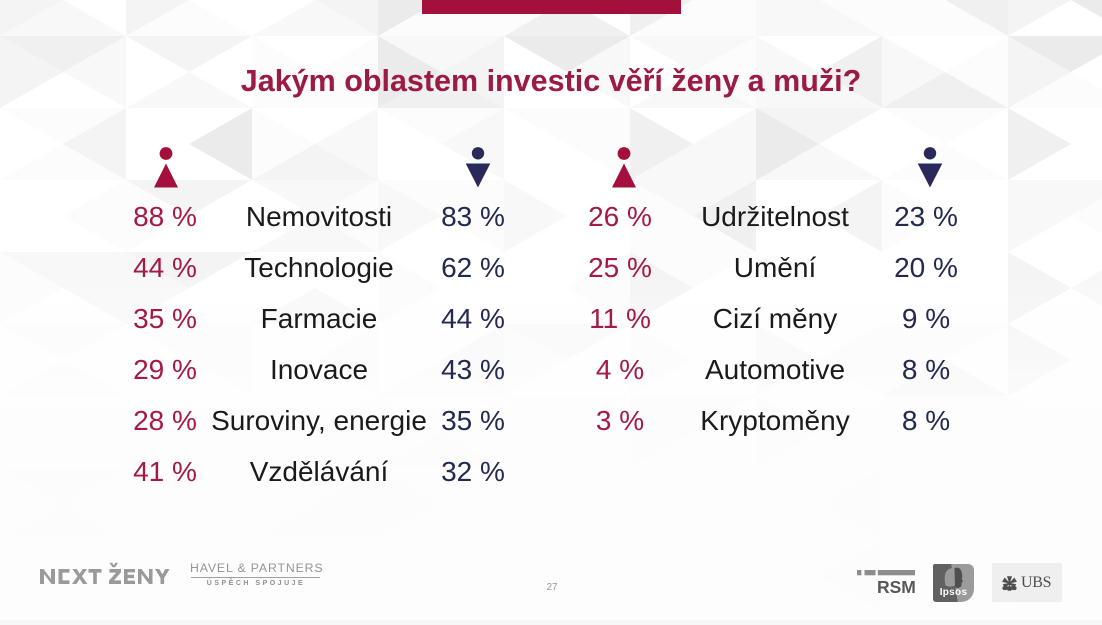 This screenshot has height=625, width=1102. I want to click on svg-text: RSM, so click(896, 586).